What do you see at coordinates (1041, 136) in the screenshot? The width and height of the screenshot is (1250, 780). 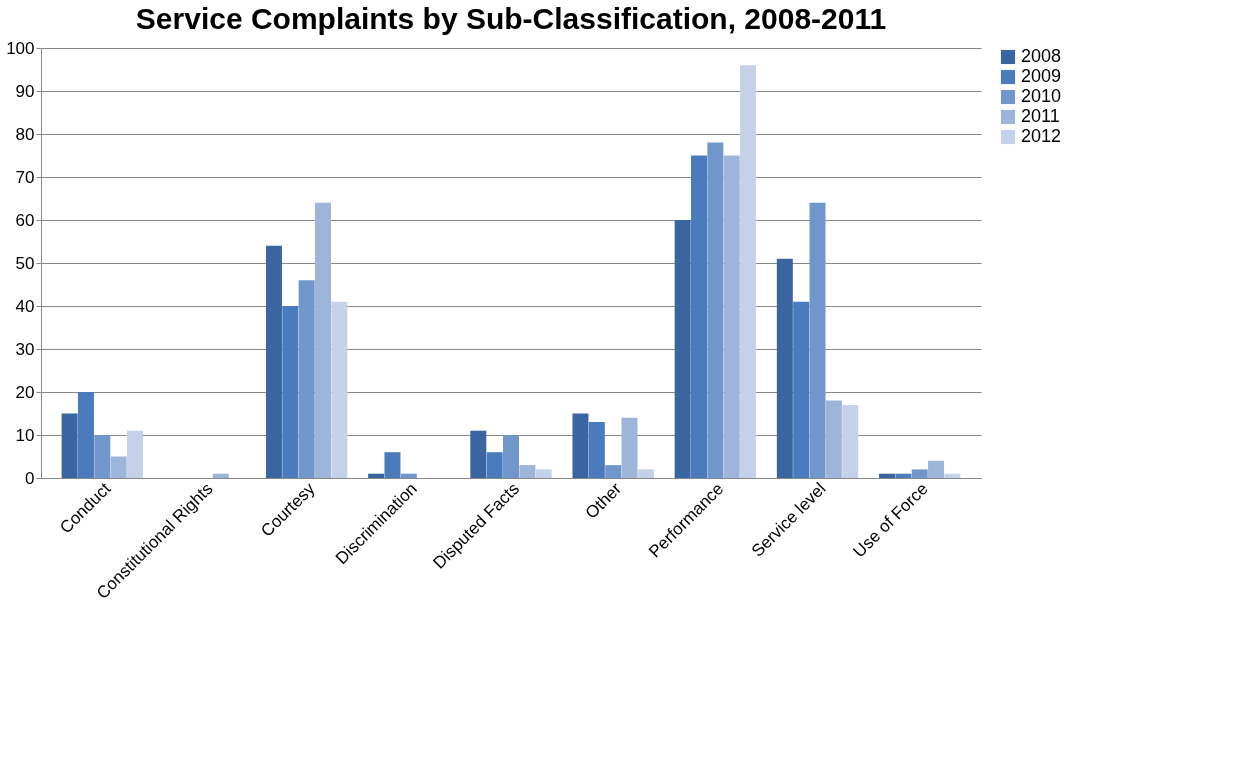 I see `legend-label: 2012` at bounding box center [1041, 136].